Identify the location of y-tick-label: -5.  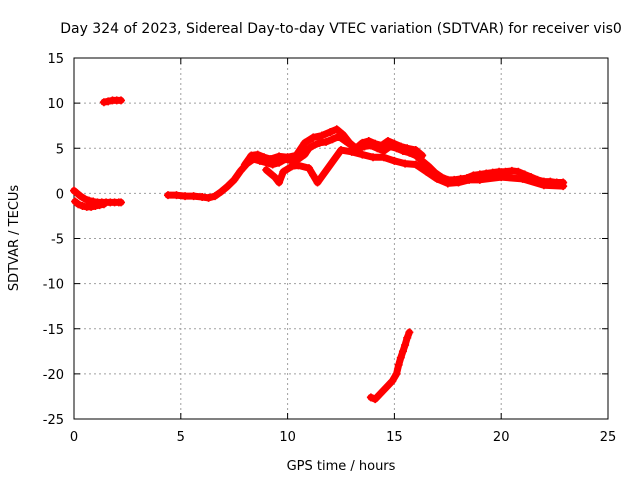
(57, 240).